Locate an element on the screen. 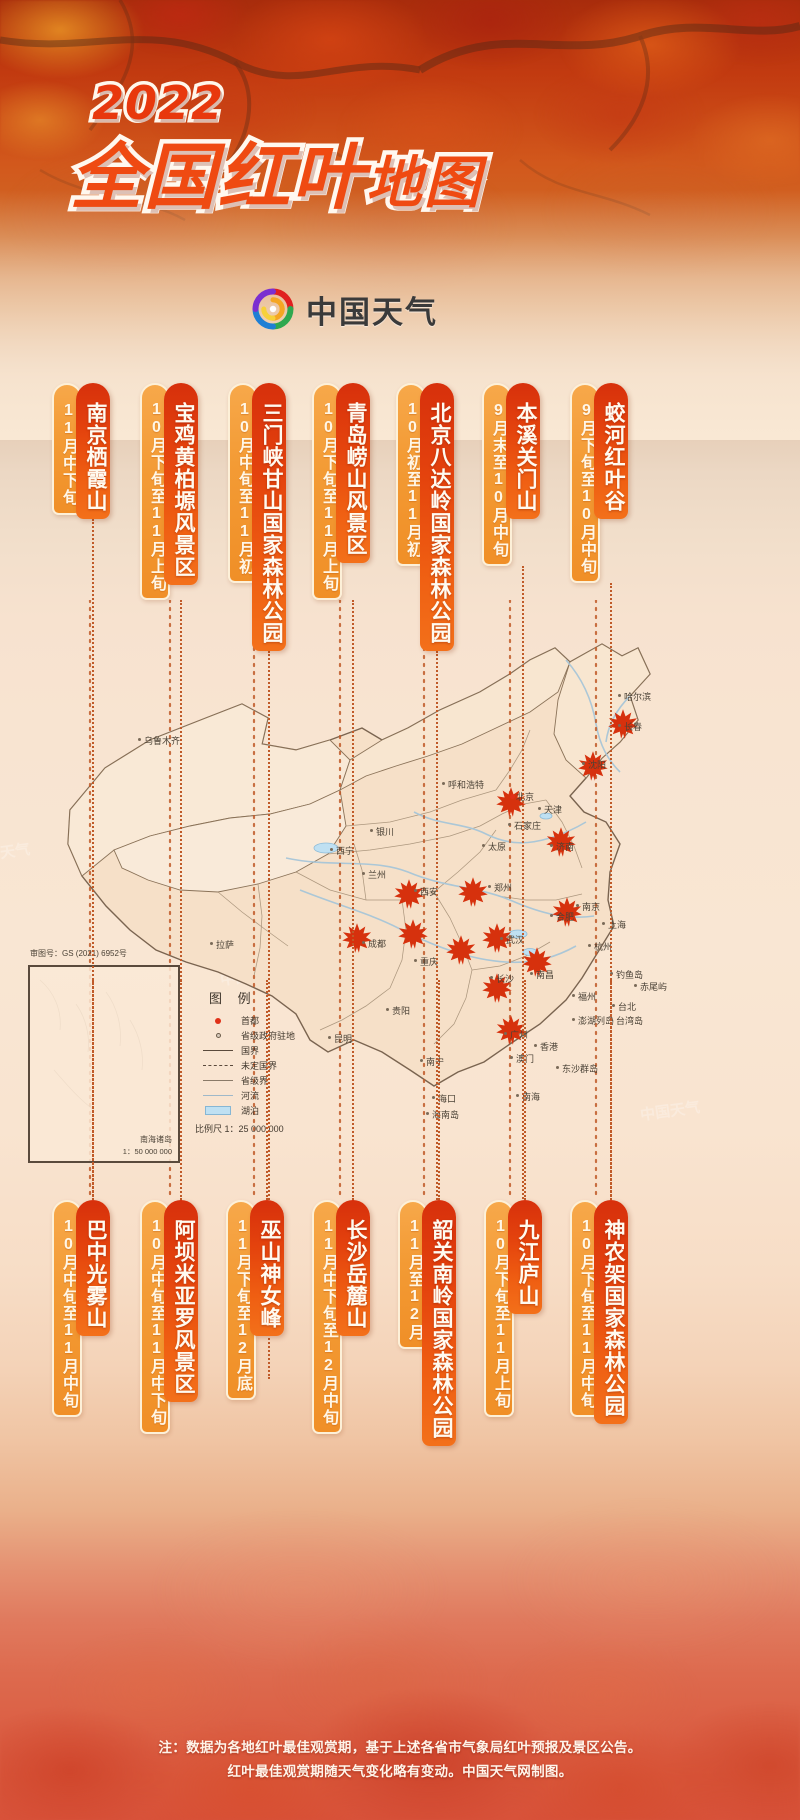 Image resolution: width=800 pixels, height=1820 pixels. river-line-icon is located at coordinates (218, 1095).